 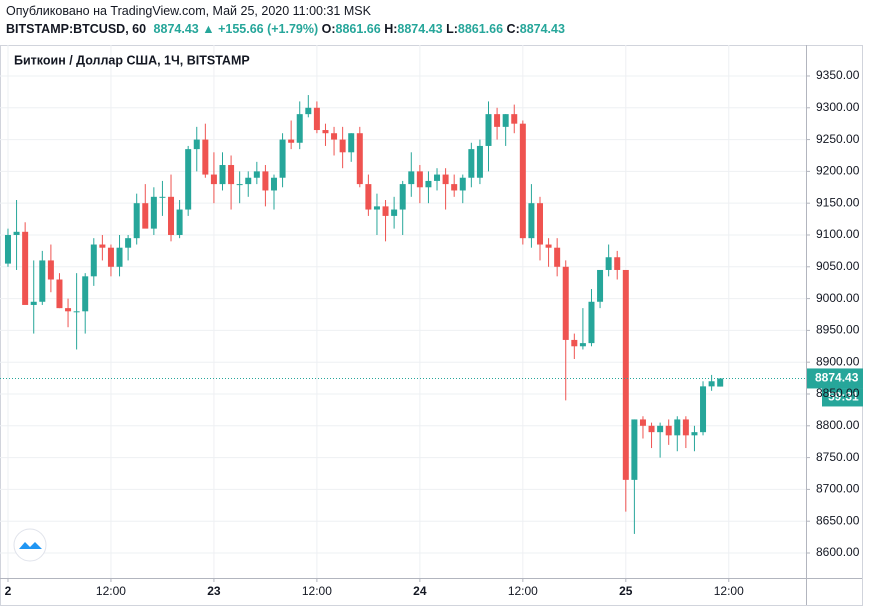 I want to click on y-tick-label: 8700.00, so click(x=838, y=489).